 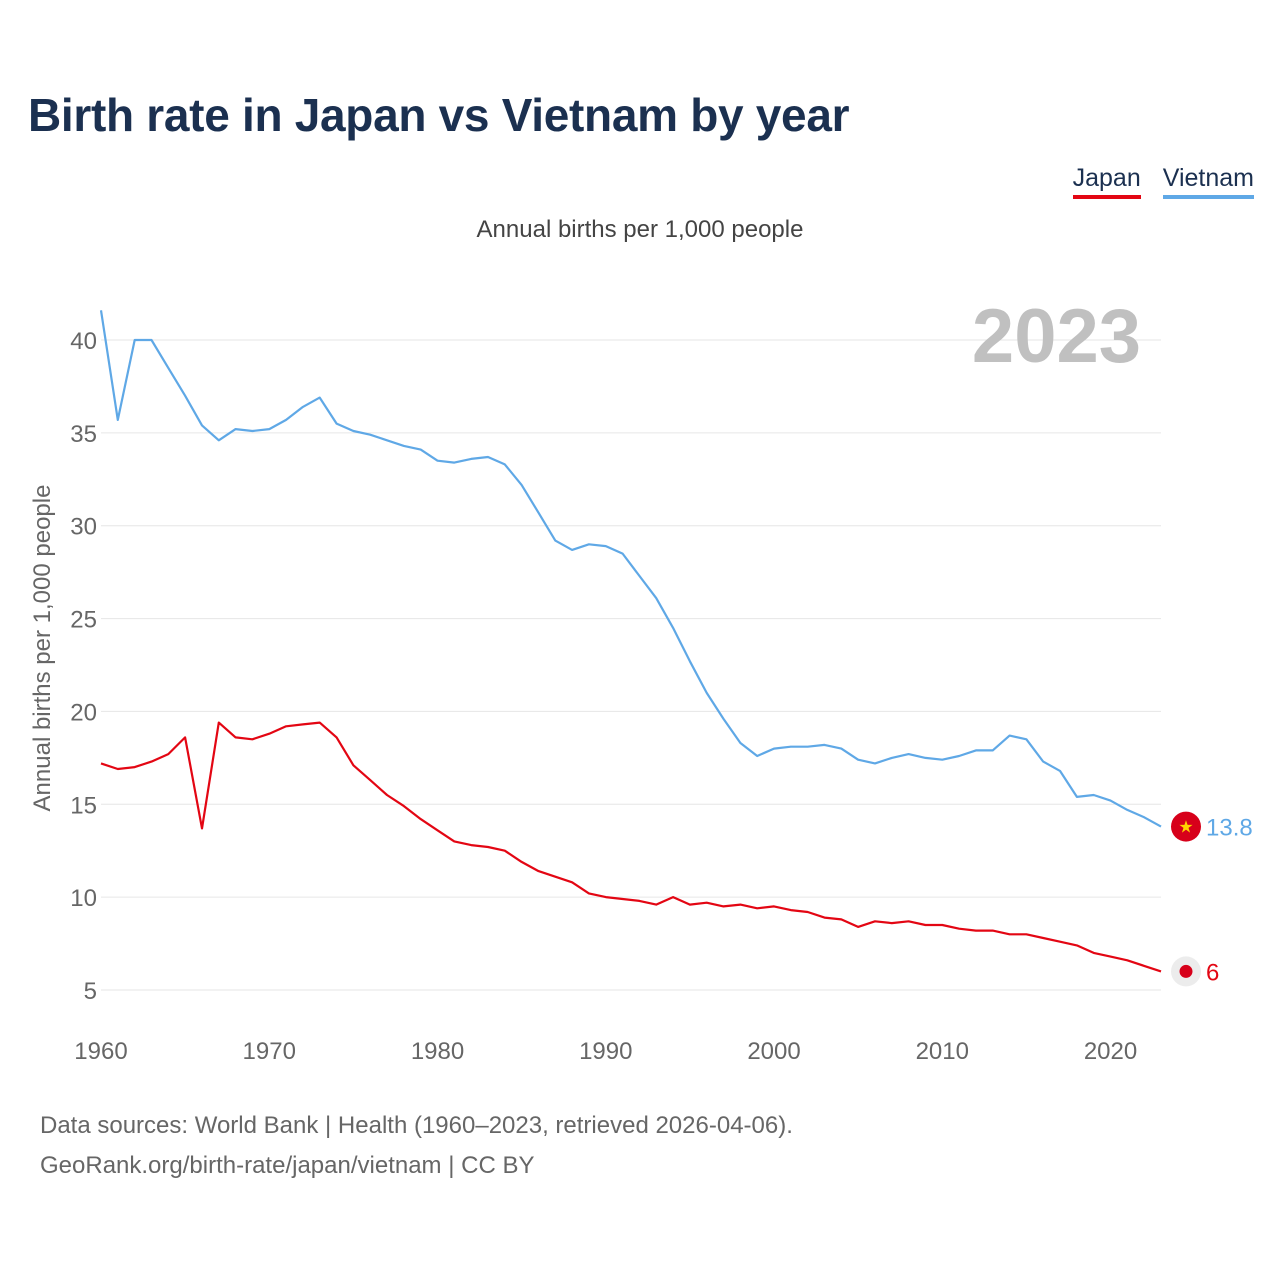 I want to click on y-tick-label: 5, so click(x=90, y=991).